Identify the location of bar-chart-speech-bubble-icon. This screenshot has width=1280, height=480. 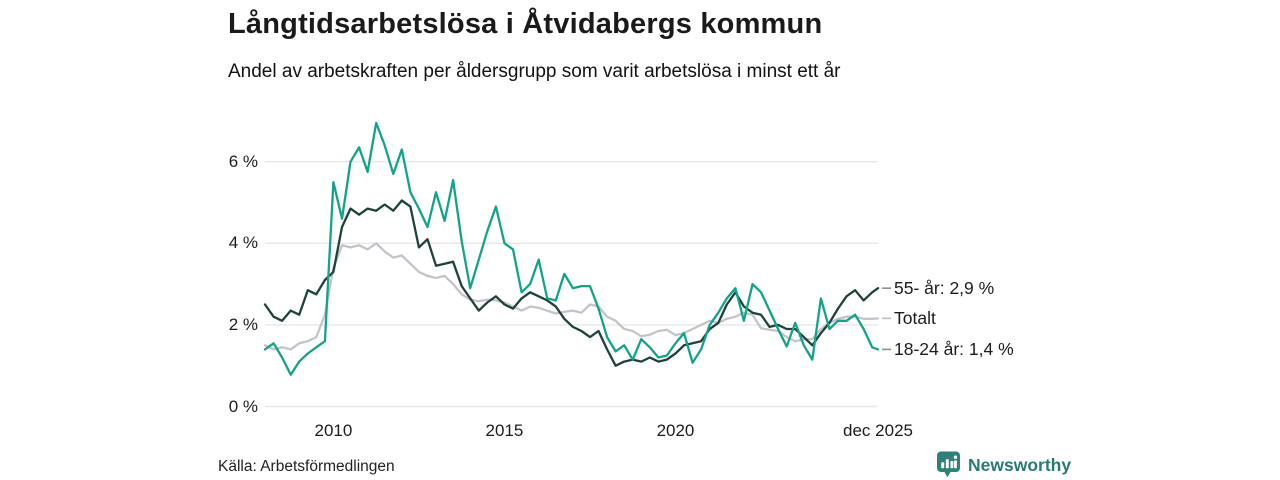
(948, 464).